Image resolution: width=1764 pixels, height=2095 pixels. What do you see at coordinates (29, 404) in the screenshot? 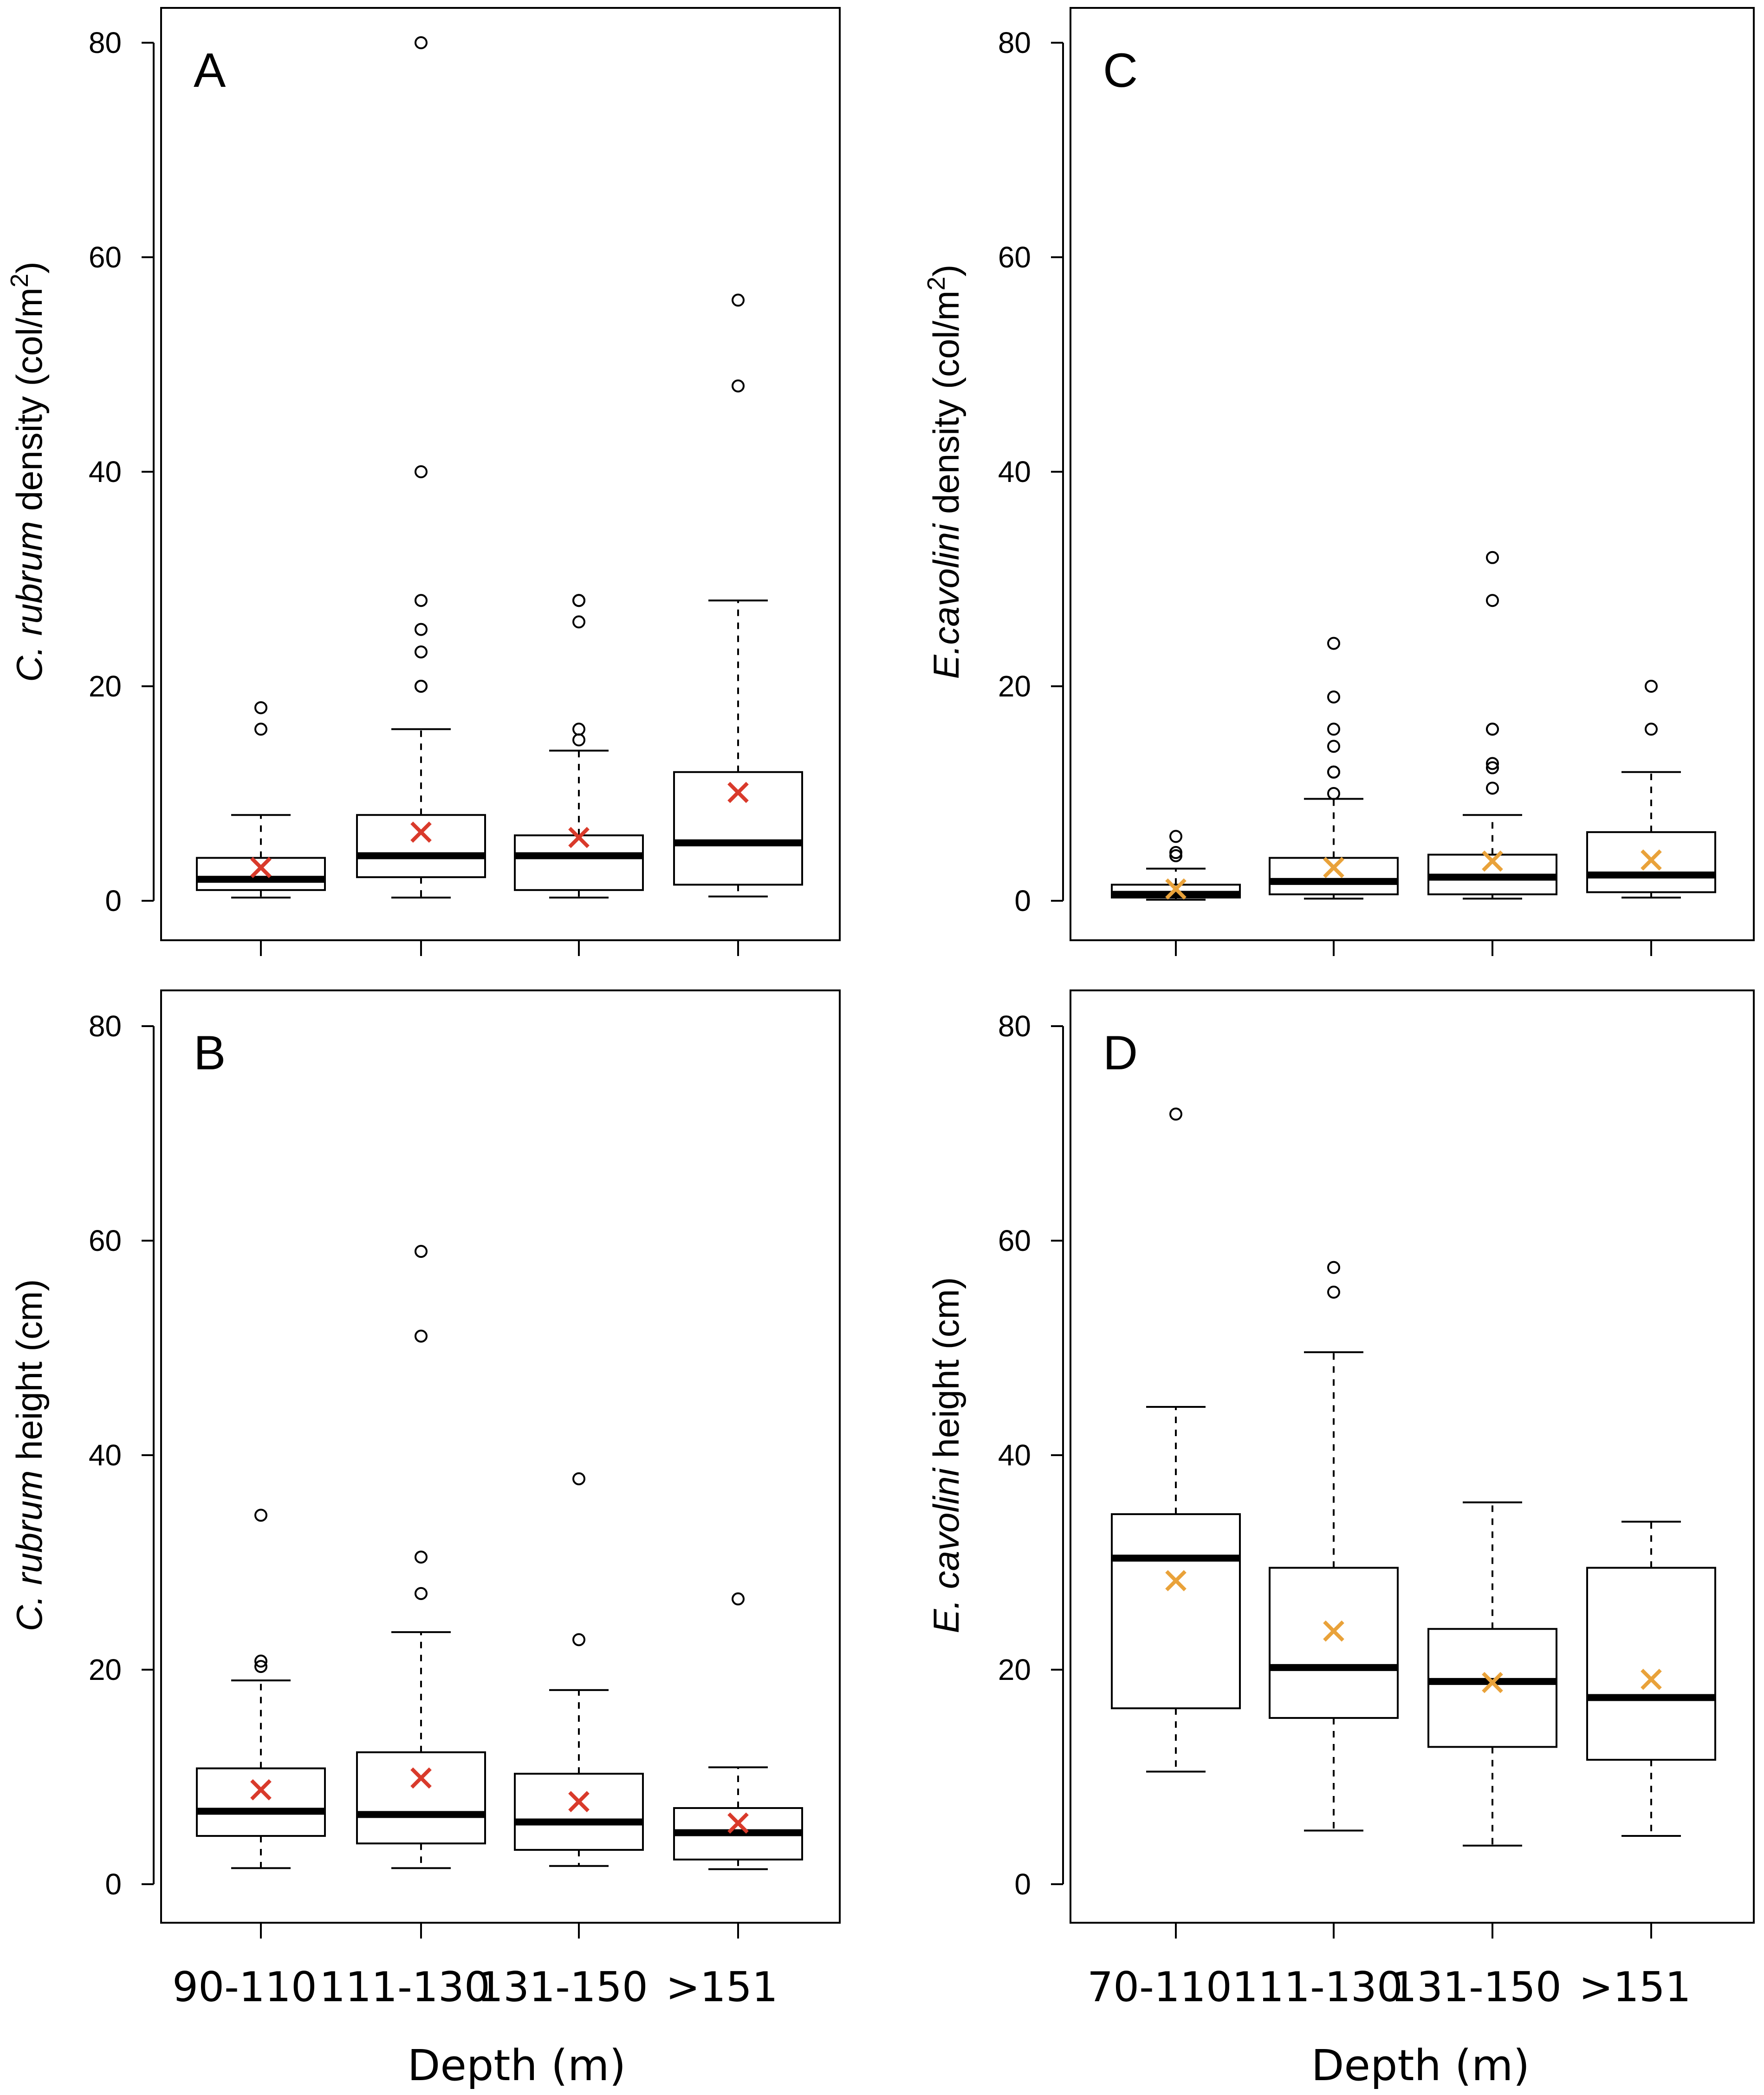
I see `y-axis-title-measure: density (col/m` at bounding box center [29, 404].